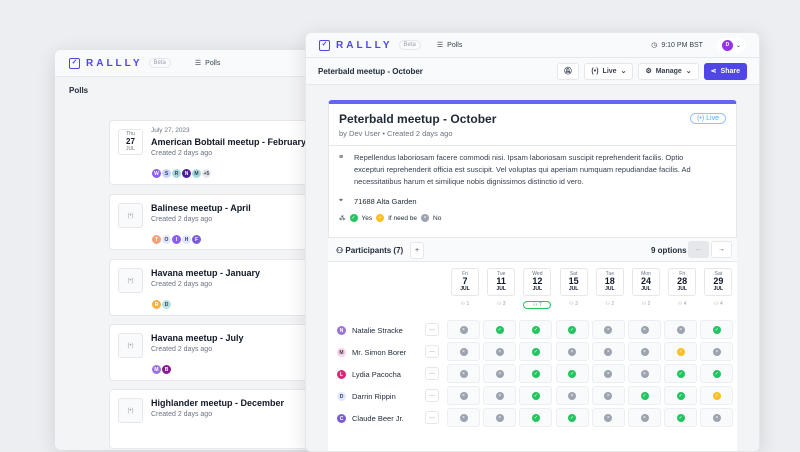 The image size is (800, 452). What do you see at coordinates (201, 208) in the screenshot?
I see `poll-title: Balinese meetup - April` at bounding box center [201, 208].